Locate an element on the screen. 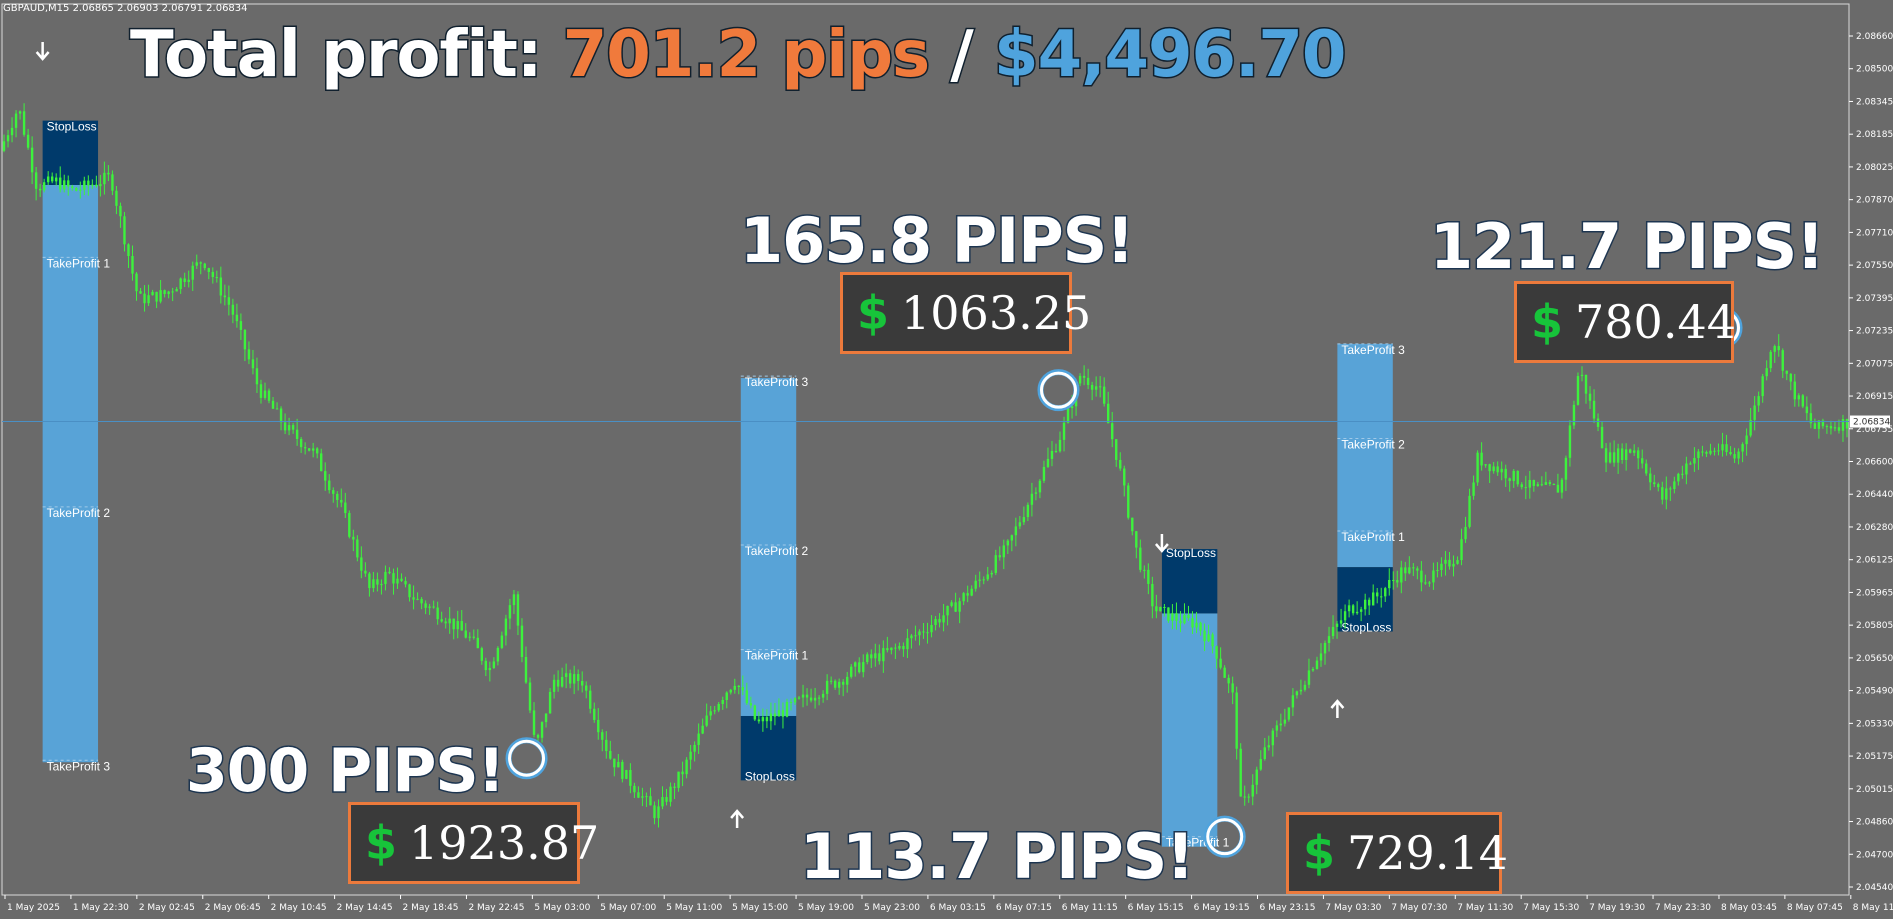 This screenshot has height=919, width=1893. x-tick-label: 1 May 22:30 is located at coordinates (101, 908).